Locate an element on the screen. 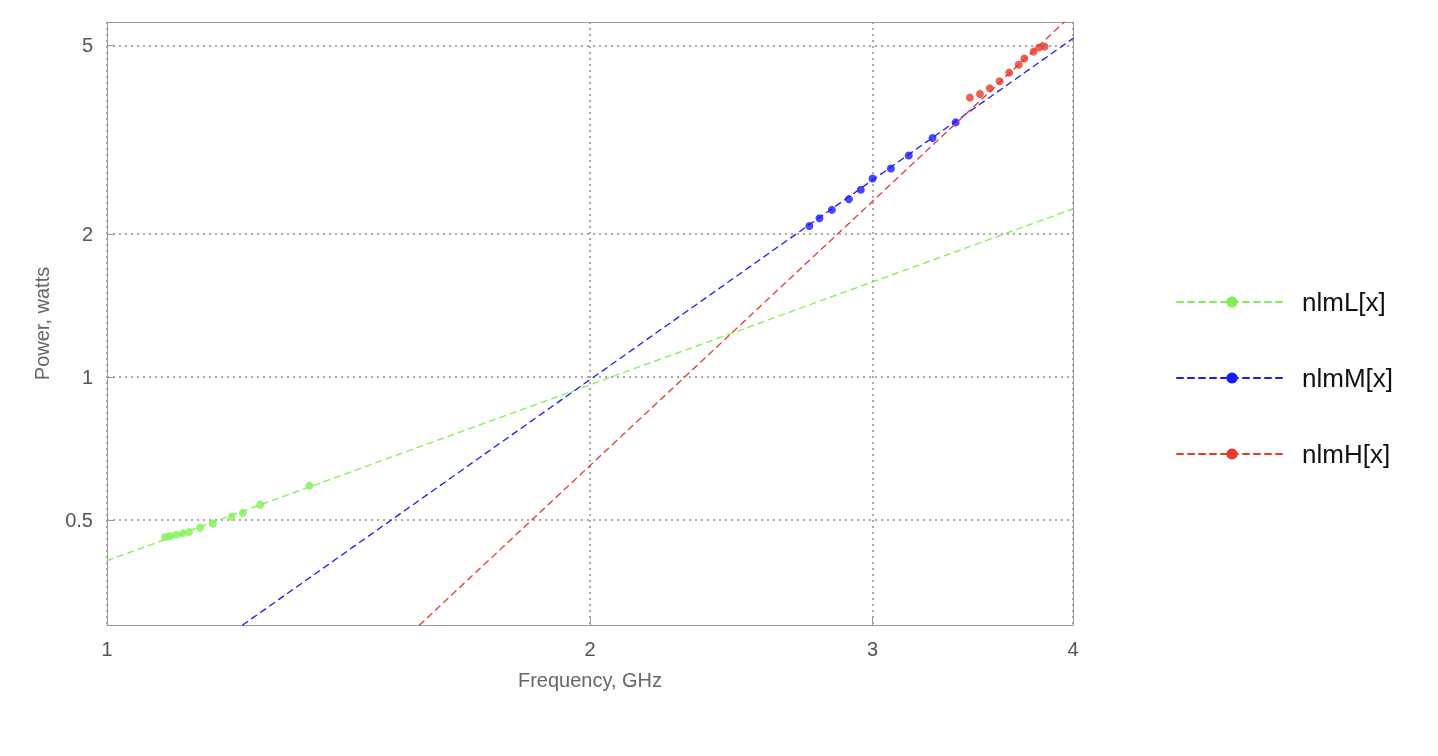 The image size is (1438, 756). y-tick-label: 2 is located at coordinates (87, 234).